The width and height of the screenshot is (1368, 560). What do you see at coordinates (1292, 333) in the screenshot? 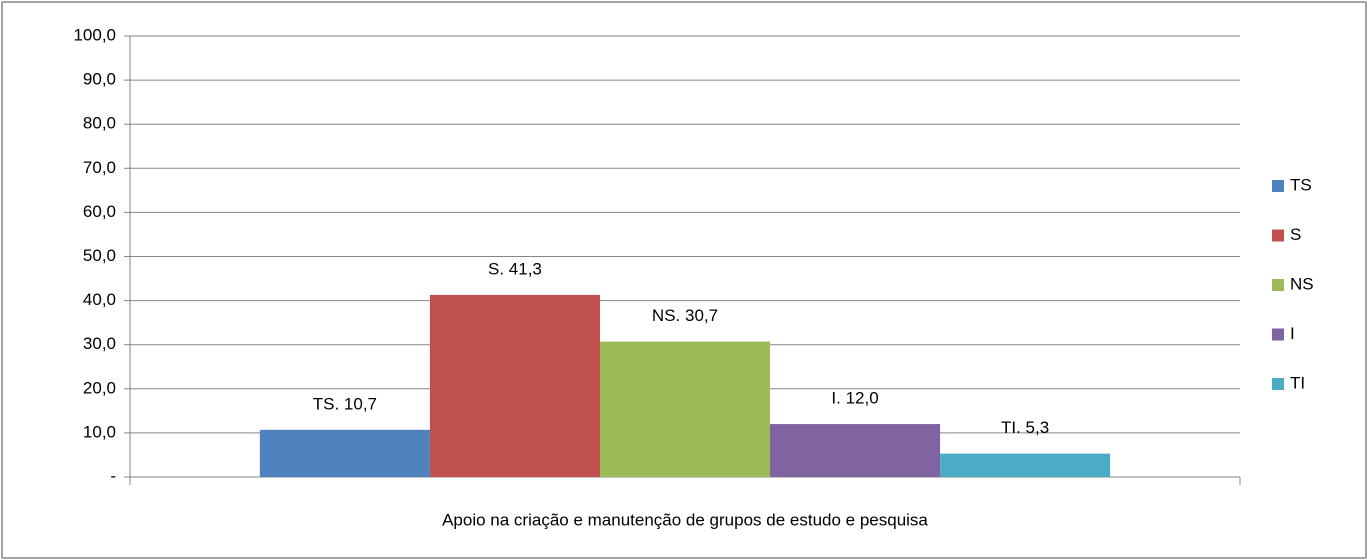
I see `legend-label: I` at bounding box center [1292, 333].